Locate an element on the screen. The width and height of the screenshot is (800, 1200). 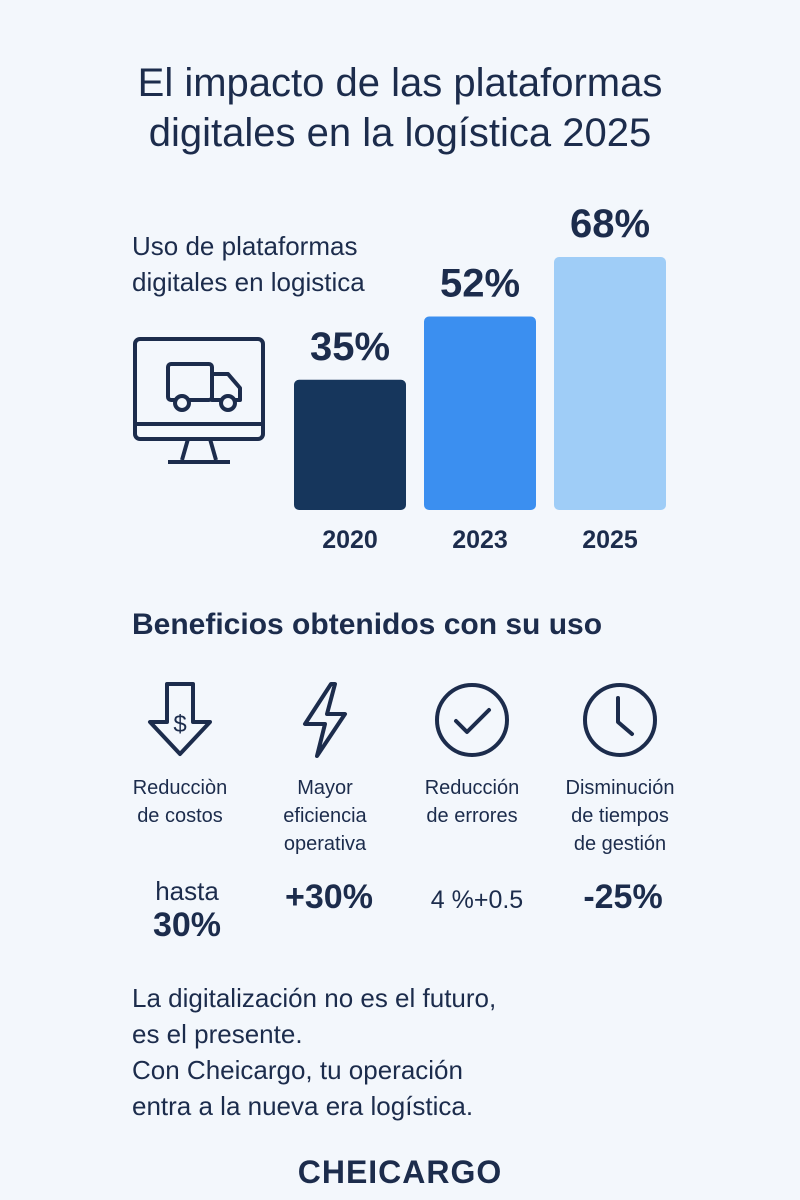
benefit-label: Reducciòn de costos is located at coordinates (180, 802).